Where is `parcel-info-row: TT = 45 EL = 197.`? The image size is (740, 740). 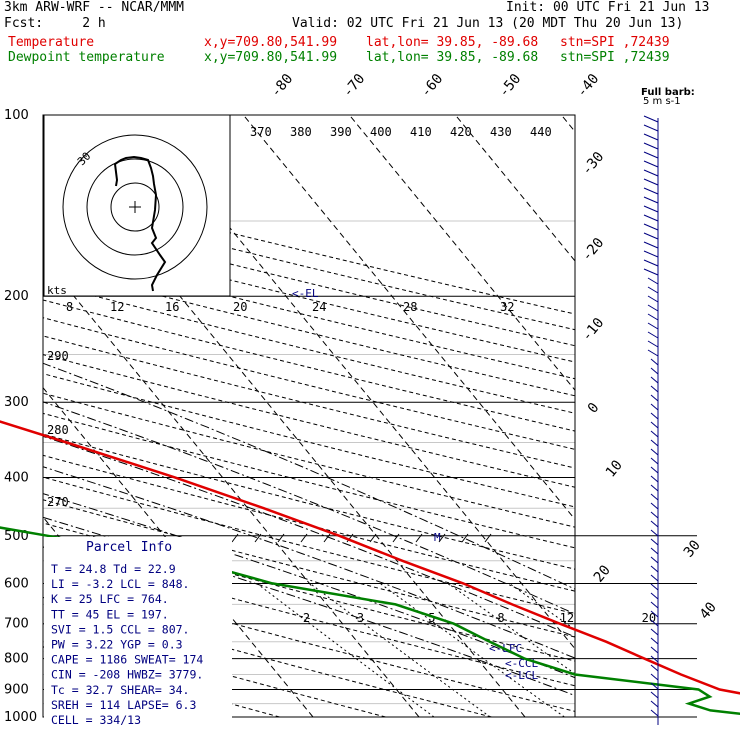 parcel-info-row: TT = 45 EL = 197. is located at coordinates (110, 614).